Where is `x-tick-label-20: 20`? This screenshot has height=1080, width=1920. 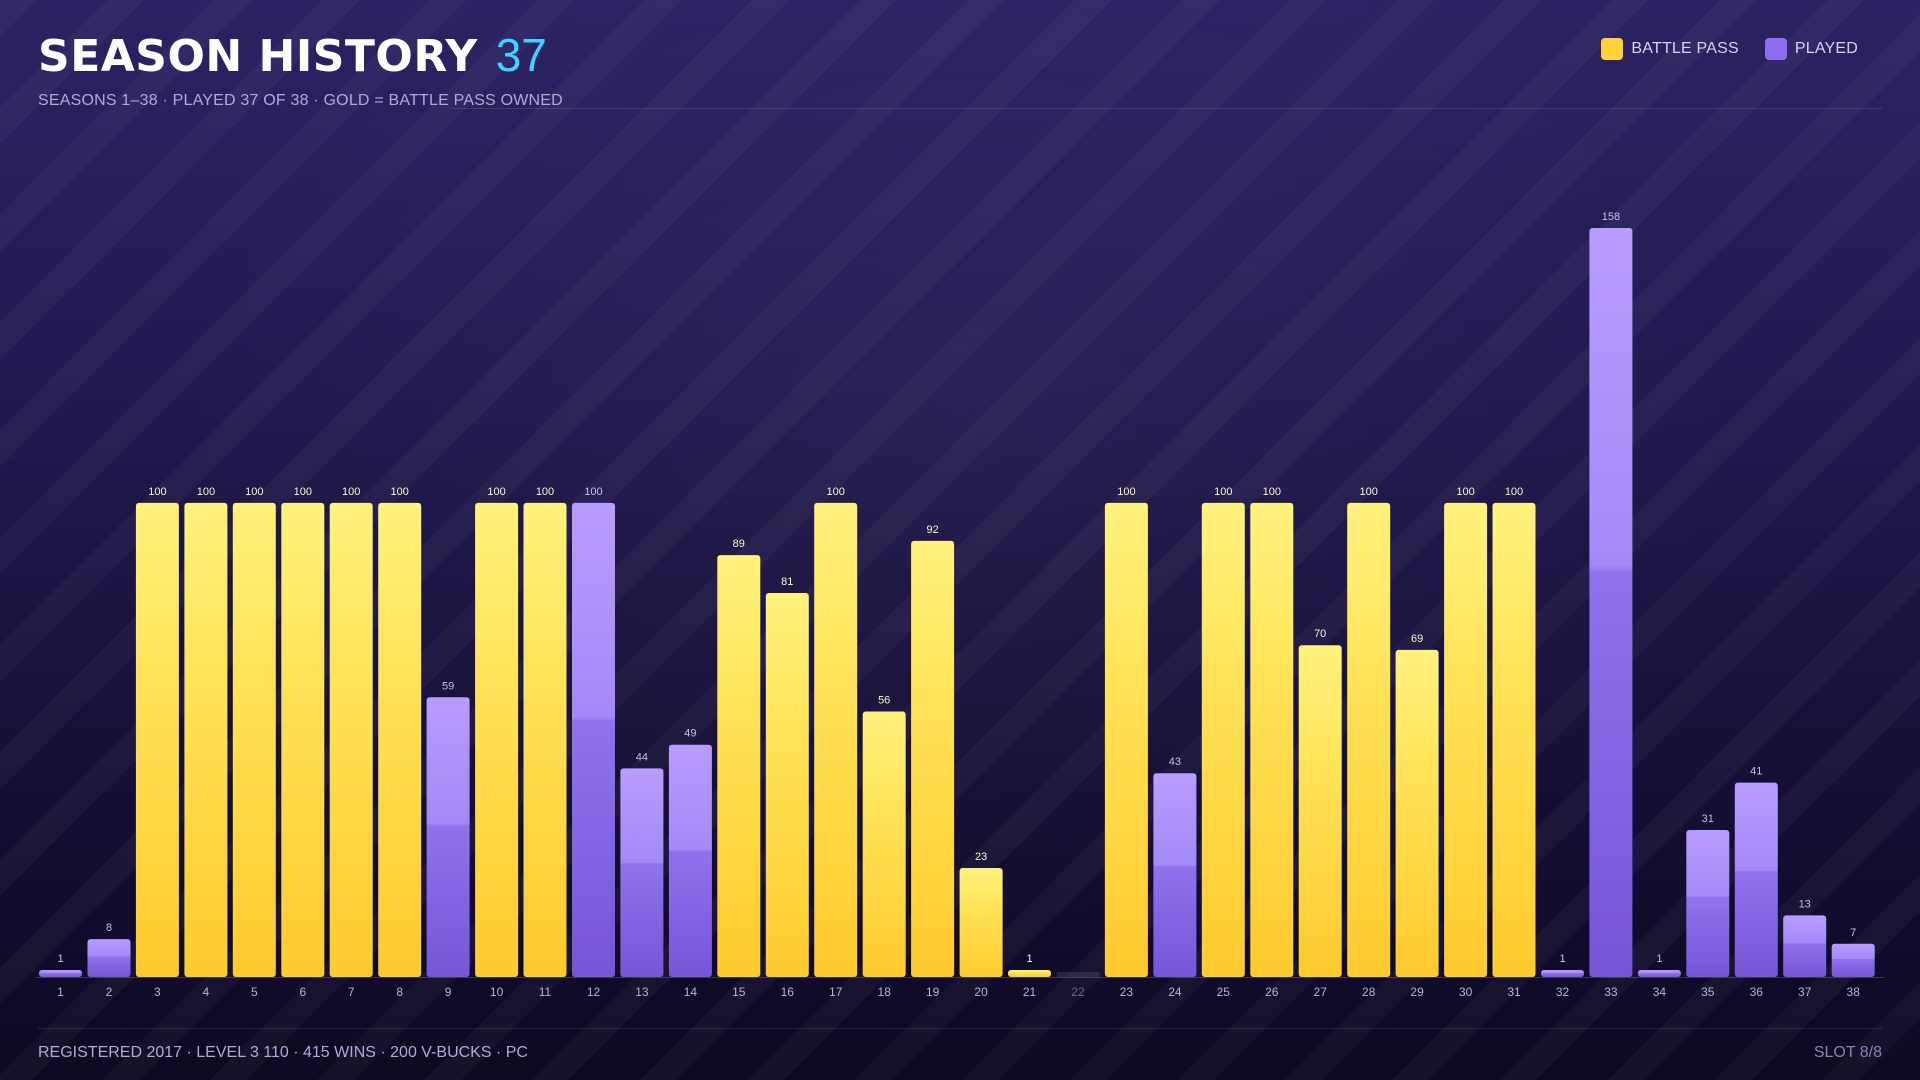
x-tick-label-20: 20 is located at coordinates (981, 992).